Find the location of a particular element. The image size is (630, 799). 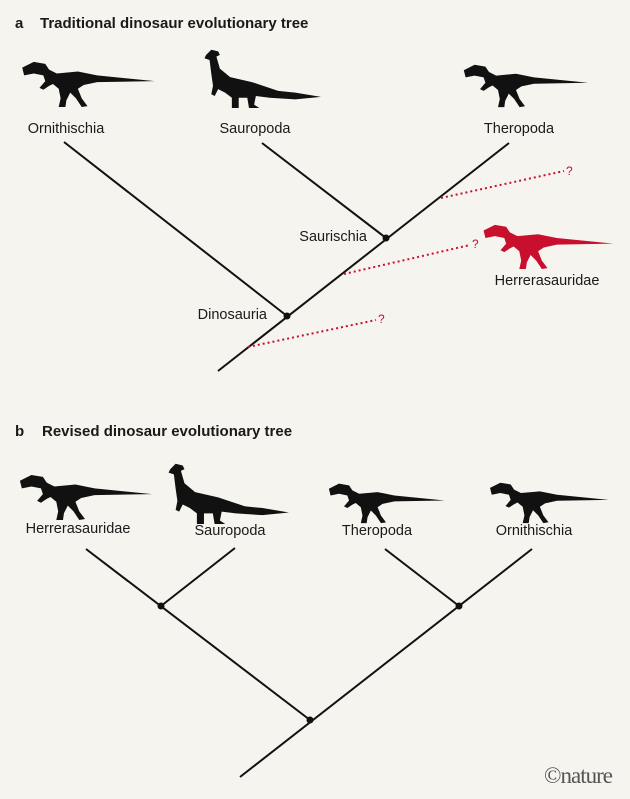

panel-b-letter: b is located at coordinates (19, 431).